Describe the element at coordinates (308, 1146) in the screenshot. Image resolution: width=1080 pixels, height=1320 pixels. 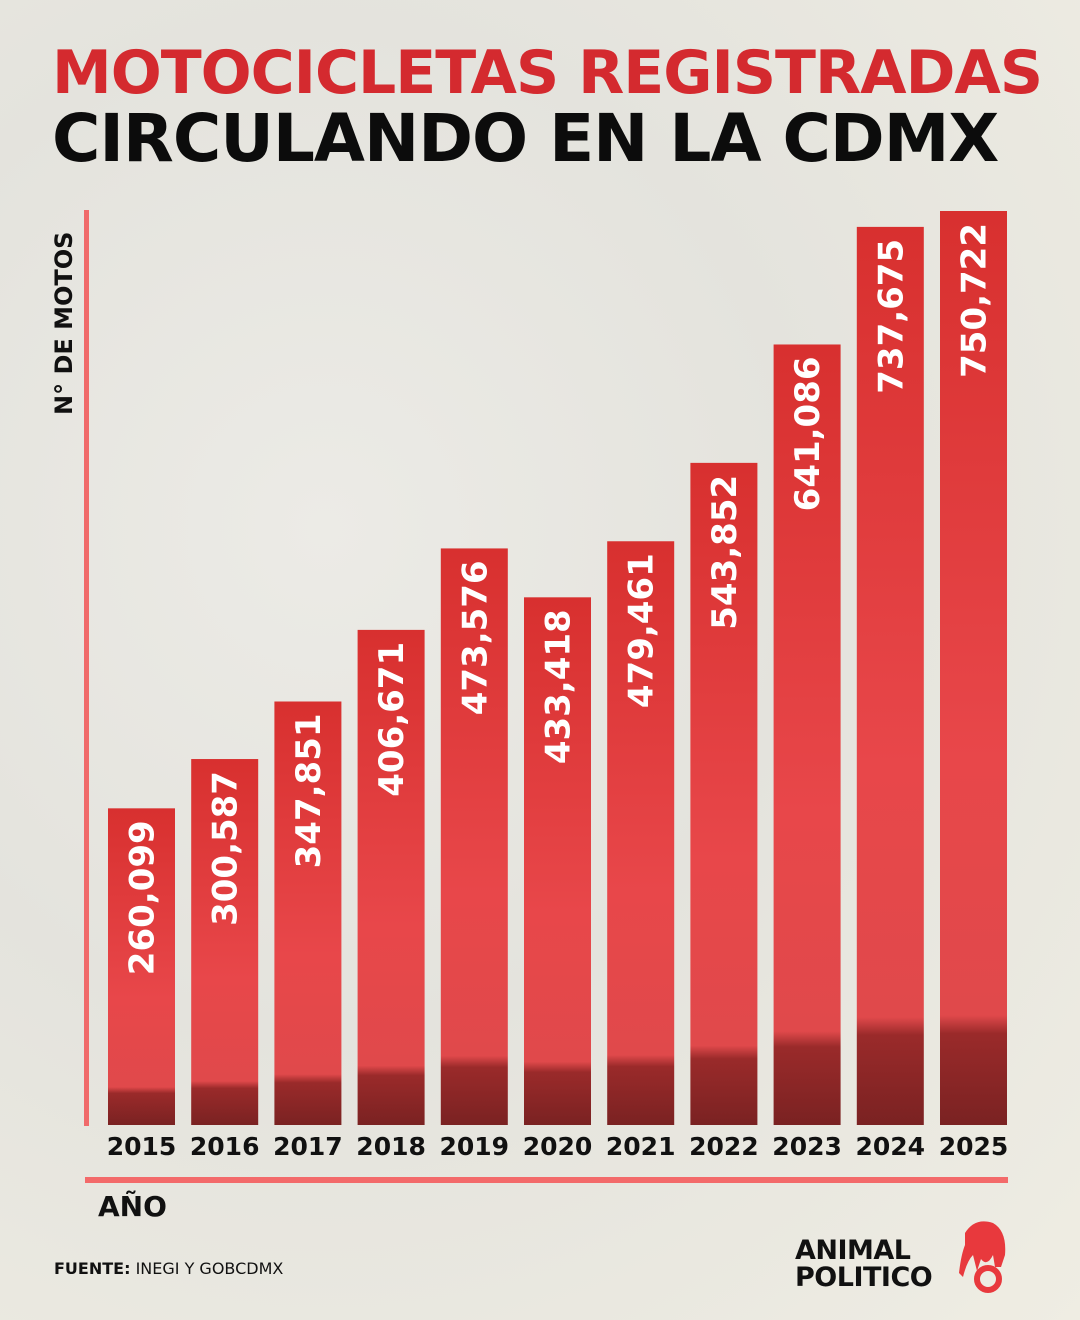
I see `x-tick-2017: 2017` at that location.